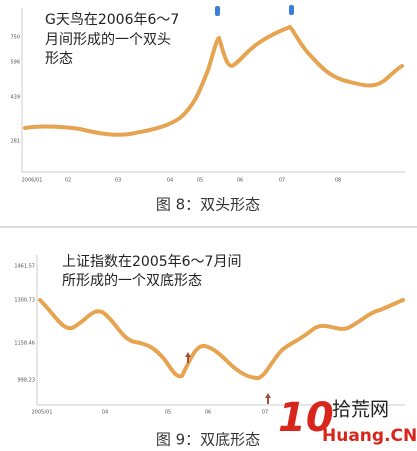 The height and width of the screenshot is (451, 417). I want to click on annotation: G天鸟在2006年6～7, so click(112, 20).